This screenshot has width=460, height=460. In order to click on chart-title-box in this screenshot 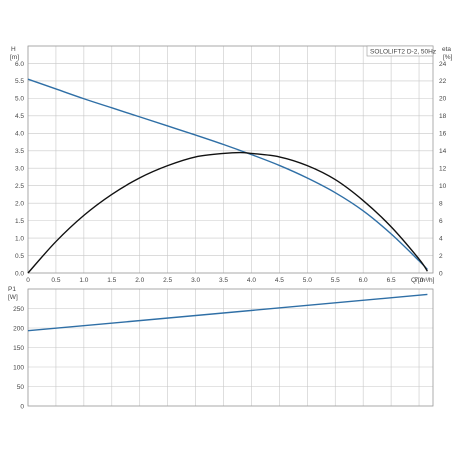, I will do `click(400, 51)`.